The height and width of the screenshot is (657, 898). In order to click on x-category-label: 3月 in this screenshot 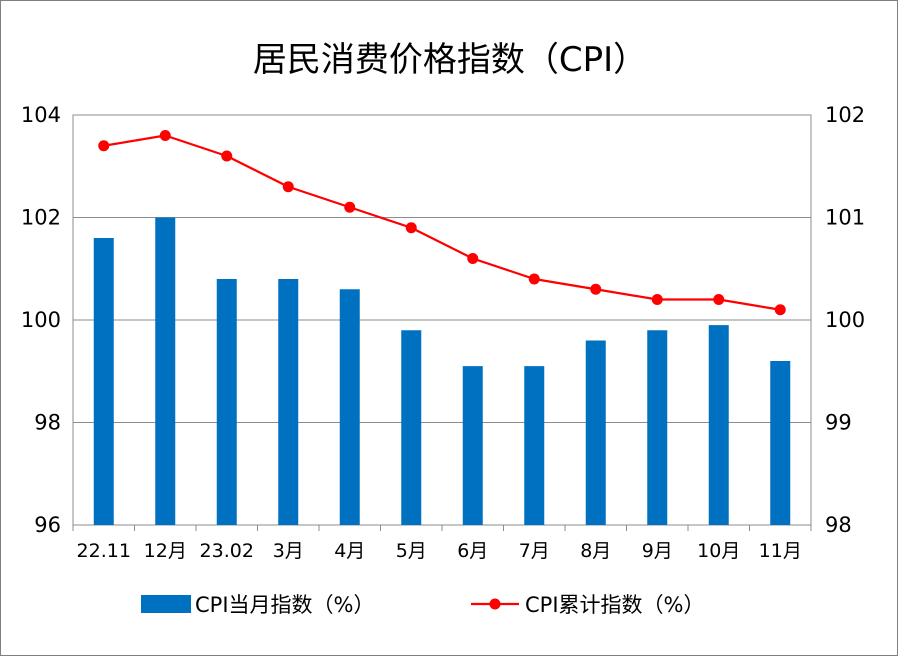, I will do `click(288, 551)`.